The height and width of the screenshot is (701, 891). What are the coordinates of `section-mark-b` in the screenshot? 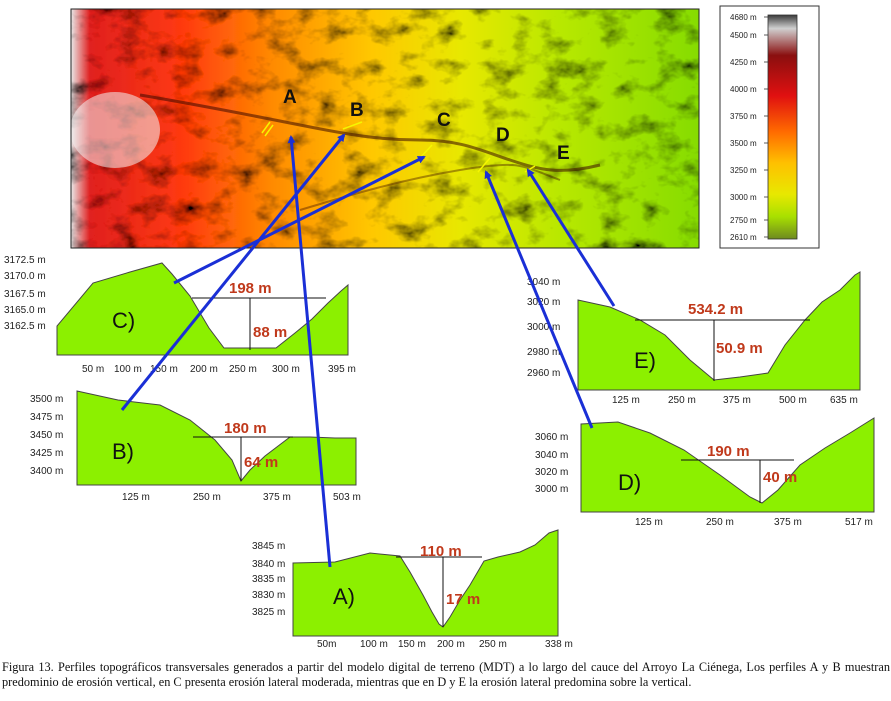 It's located at (352, 125).